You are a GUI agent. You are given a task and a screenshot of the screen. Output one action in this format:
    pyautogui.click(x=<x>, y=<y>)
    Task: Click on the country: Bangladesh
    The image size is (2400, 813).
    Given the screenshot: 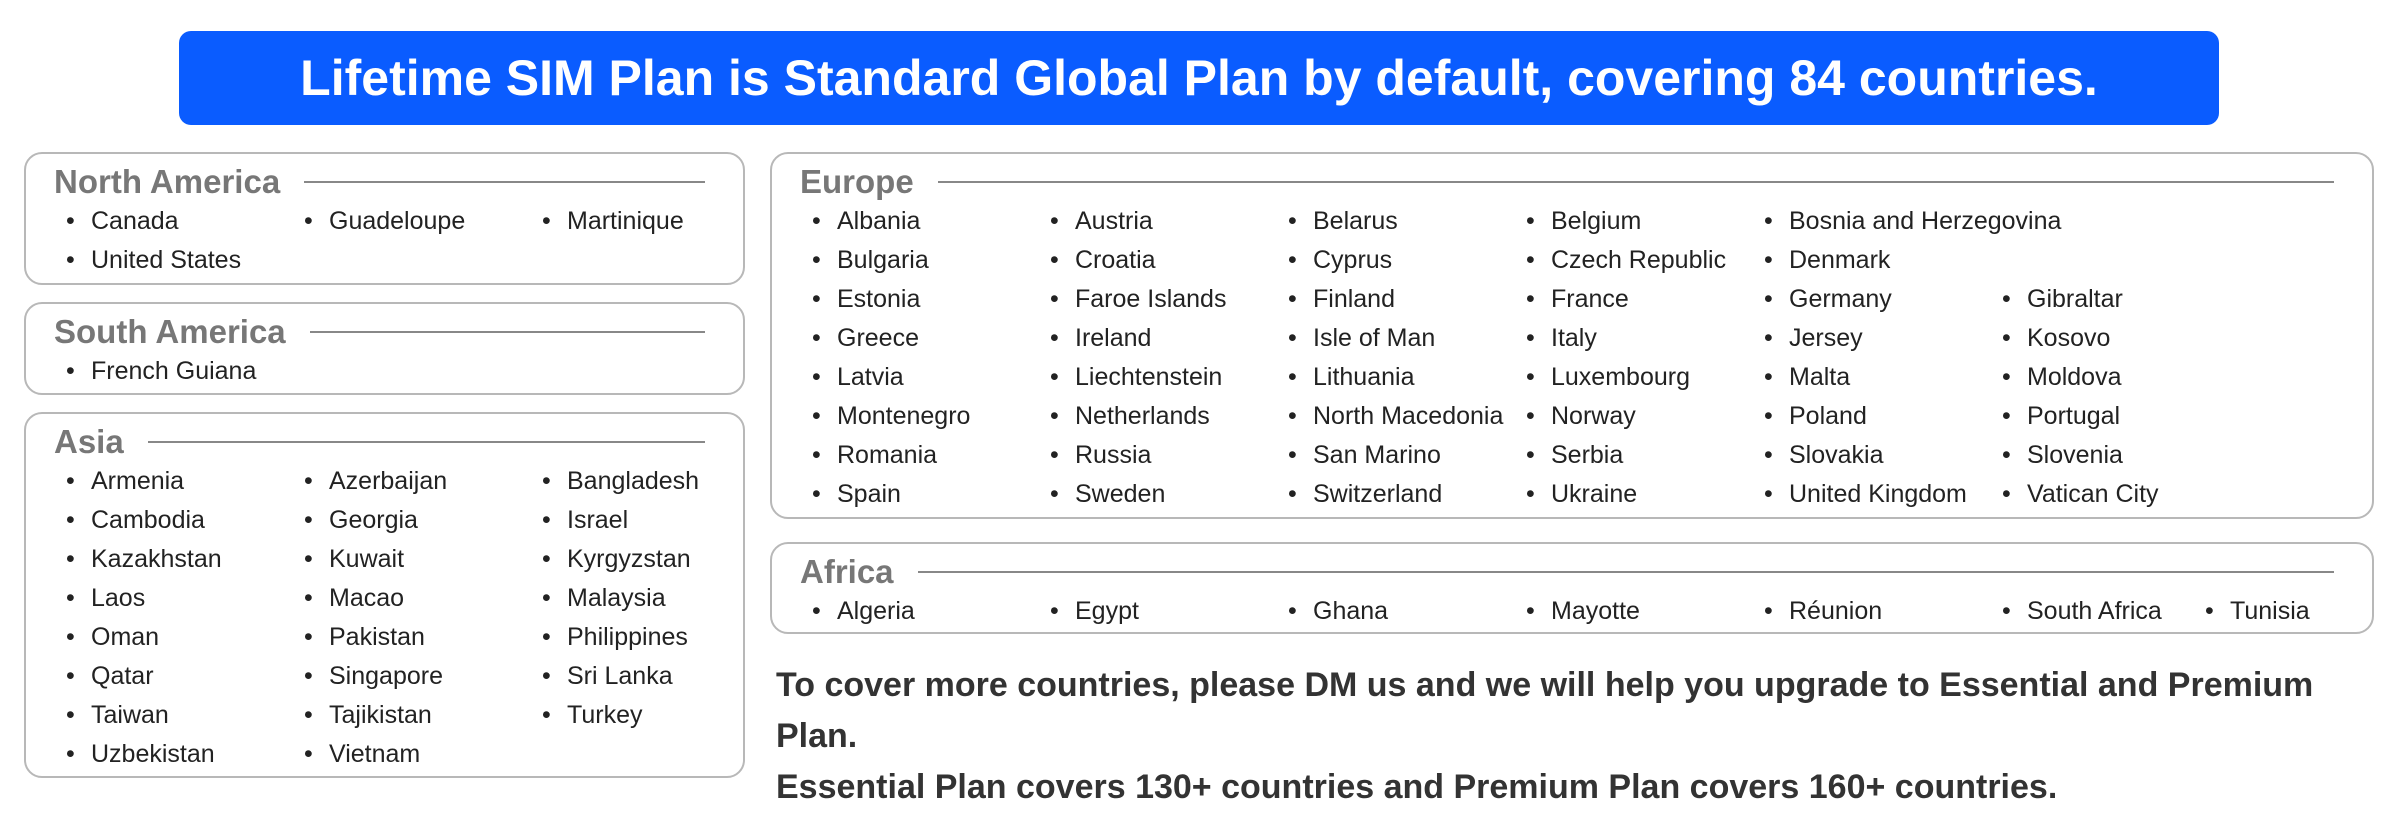 What is the action you would take?
    pyautogui.click(x=649, y=481)
    